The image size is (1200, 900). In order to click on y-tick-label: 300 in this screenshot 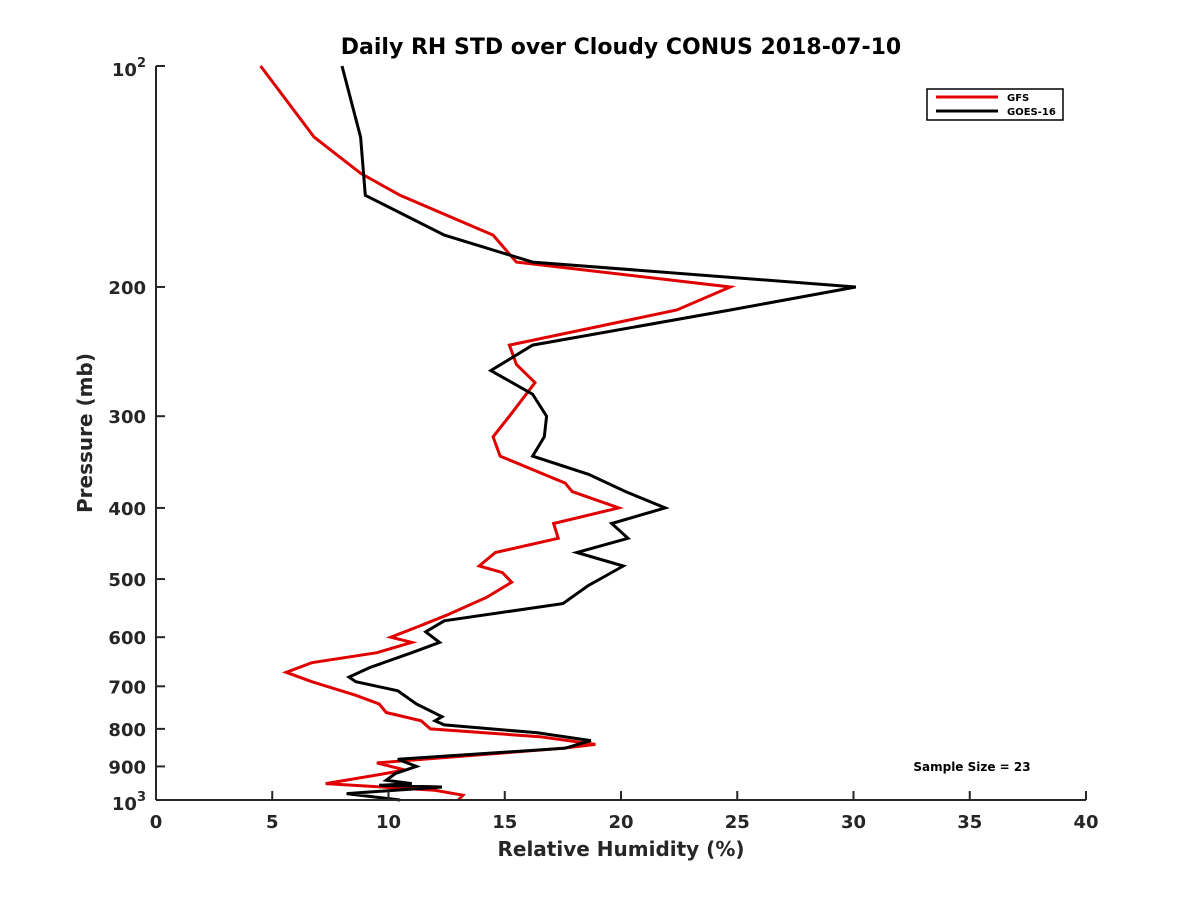, I will do `click(127, 417)`.